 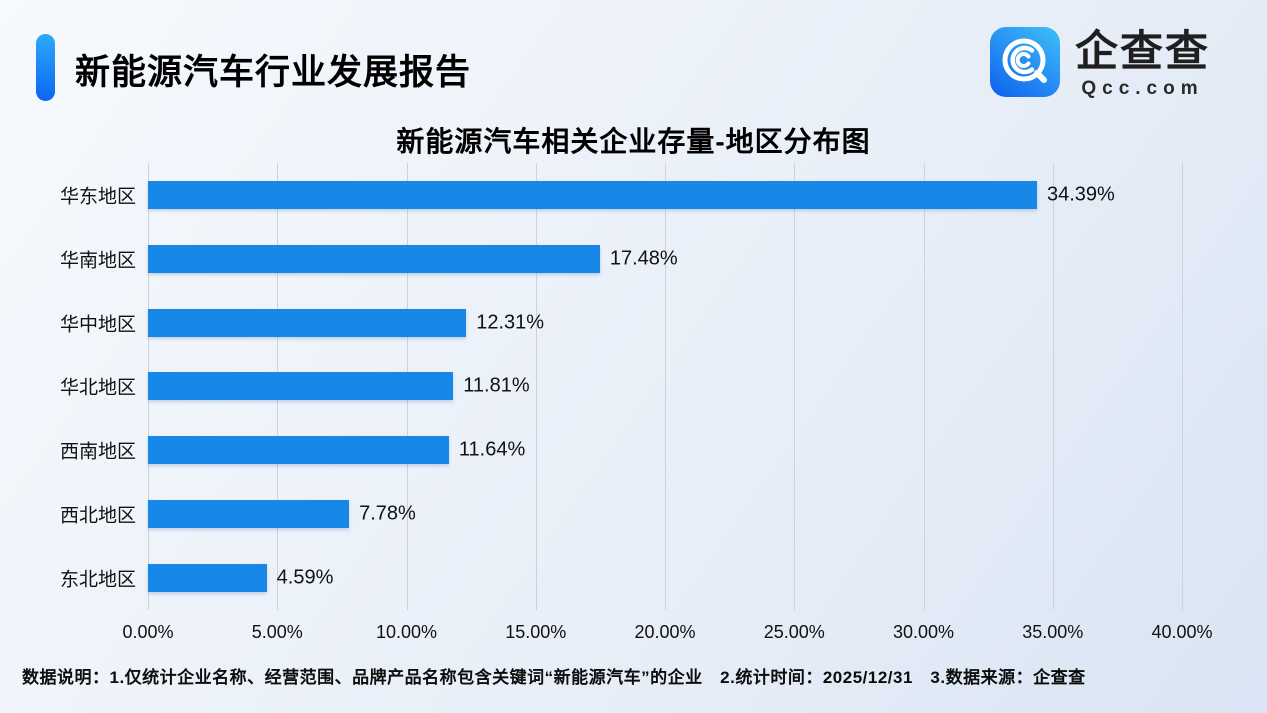 I want to click on x-axis-tick-label: 20.00%, so click(x=665, y=632).